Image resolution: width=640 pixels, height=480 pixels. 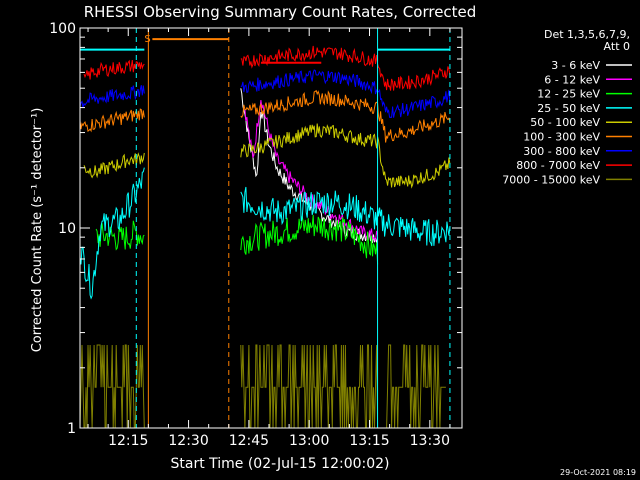 What do you see at coordinates (188, 441) in the screenshot?
I see `x-tick-label: 12:30` at bounding box center [188, 441].